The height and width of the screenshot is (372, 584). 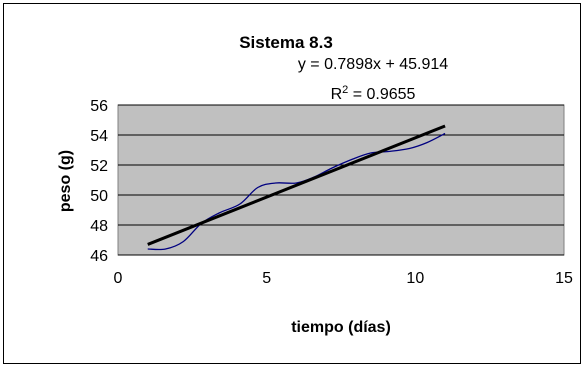 What do you see at coordinates (65, 181) in the screenshot?
I see `y-axis-label: peso (g)` at bounding box center [65, 181].